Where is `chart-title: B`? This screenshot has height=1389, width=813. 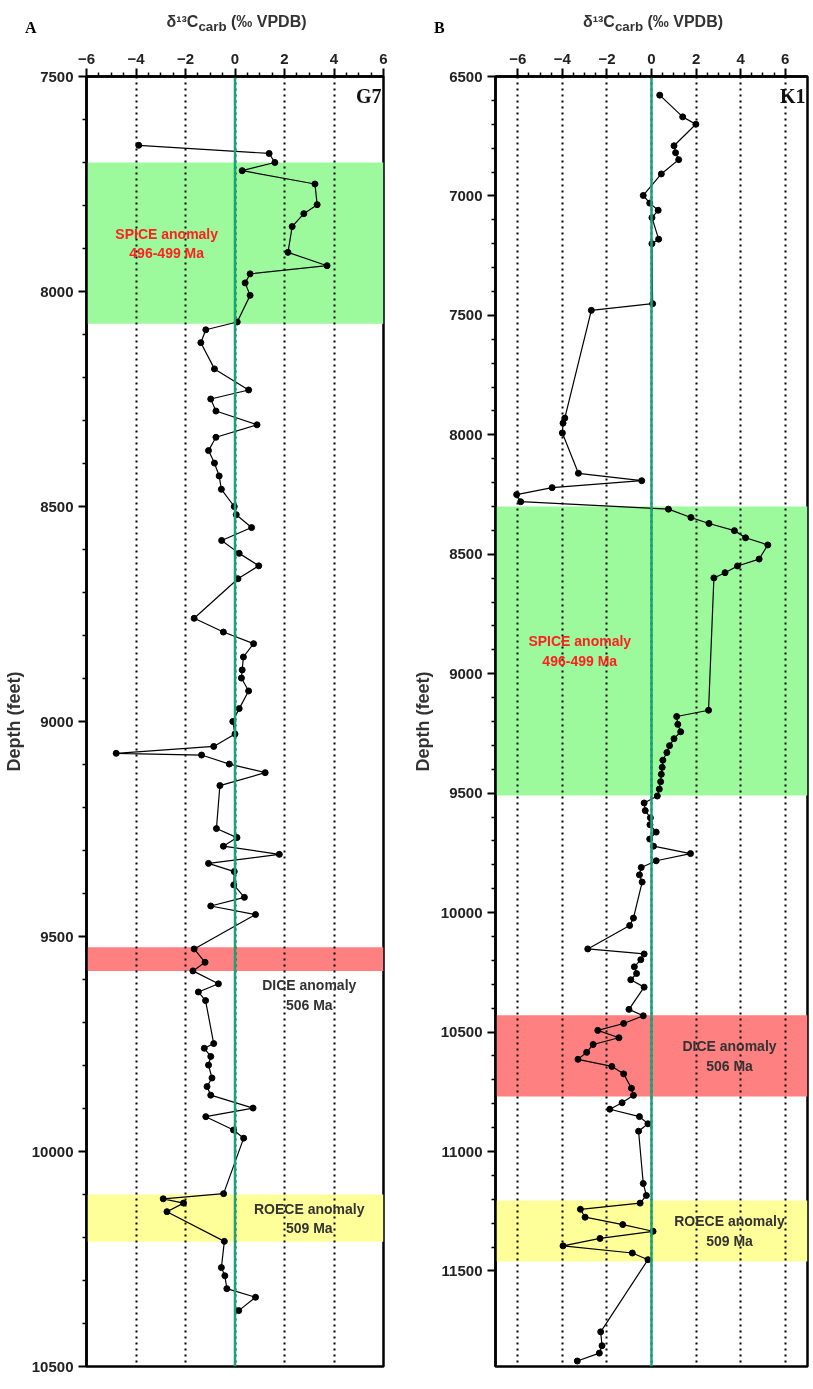
chart-title: B is located at coordinates (439, 28).